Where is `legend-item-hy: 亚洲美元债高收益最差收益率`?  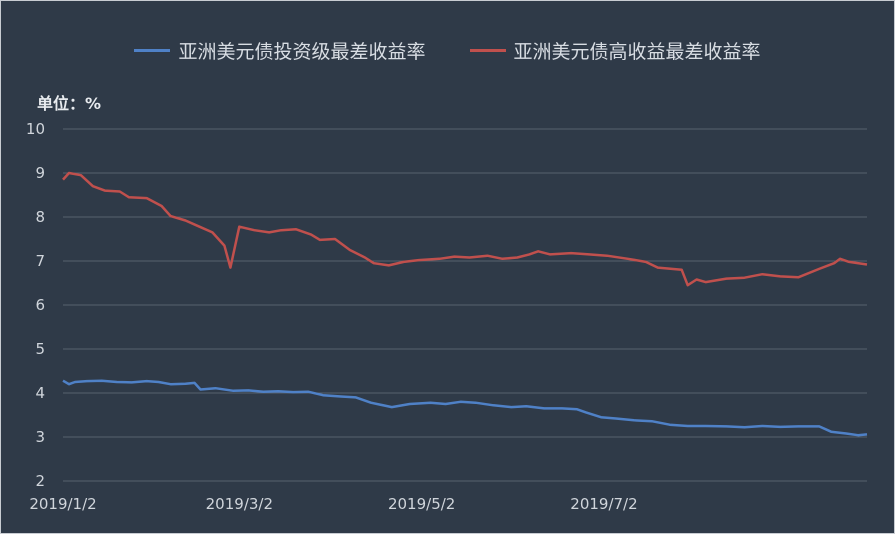
legend-item-hy: 亚洲美元债高收益最差收益率 is located at coordinates (615, 50).